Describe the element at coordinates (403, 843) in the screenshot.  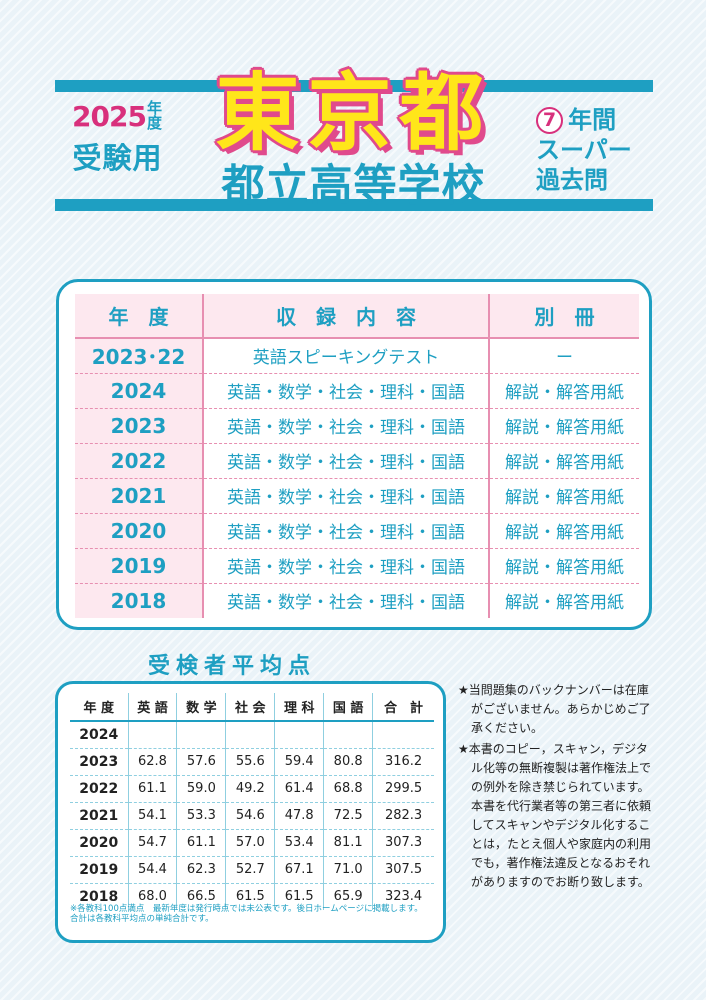
I see `avg-total: 307.3` at that location.